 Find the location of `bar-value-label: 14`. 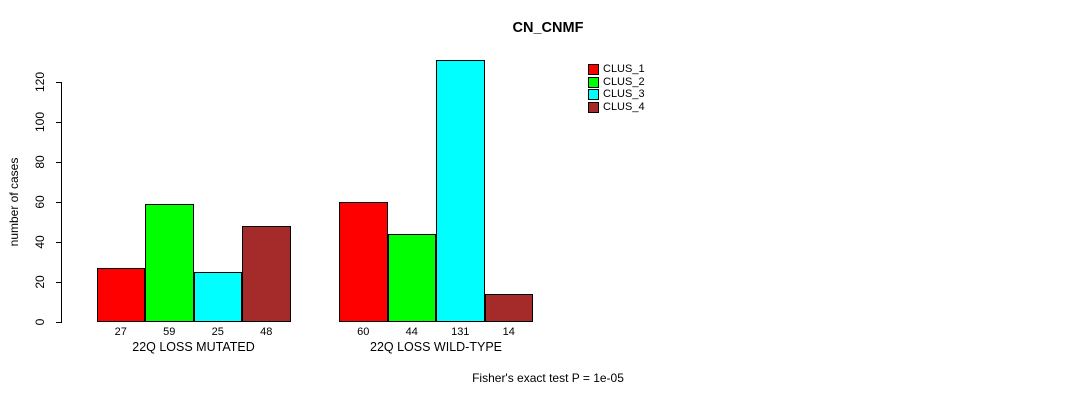

bar-value-label: 14 is located at coordinates (508, 332).